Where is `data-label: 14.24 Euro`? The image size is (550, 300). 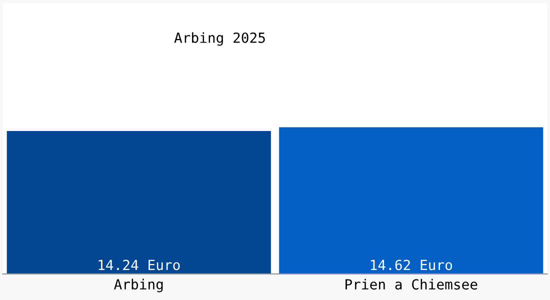
data-label: 14.24 Euro is located at coordinates (139, 265).